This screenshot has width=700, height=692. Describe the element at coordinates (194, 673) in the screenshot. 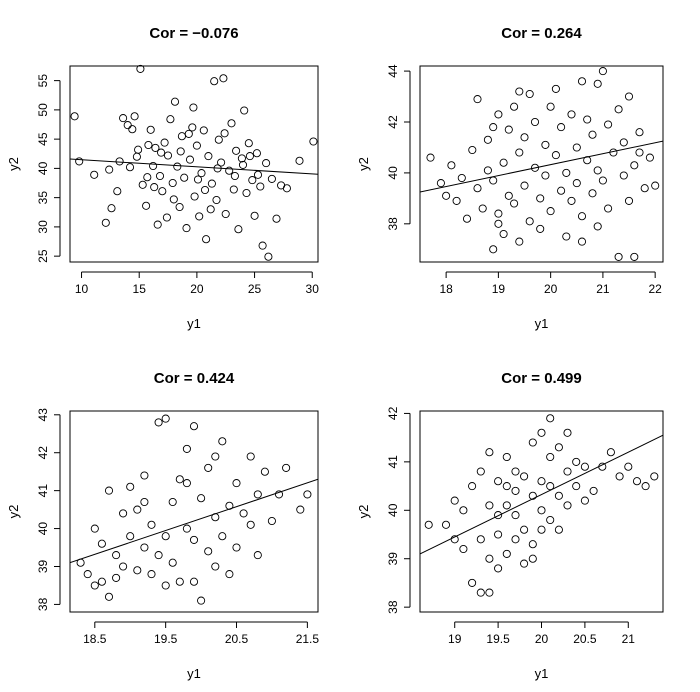

I see `x-axis-label: y1` at that location.